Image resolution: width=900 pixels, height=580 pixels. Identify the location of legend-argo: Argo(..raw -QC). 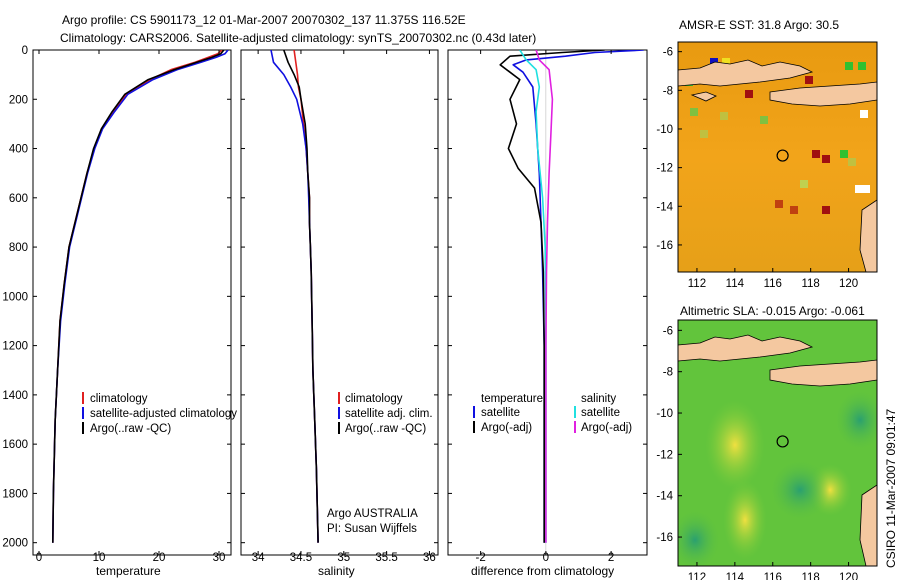
(385, 429).